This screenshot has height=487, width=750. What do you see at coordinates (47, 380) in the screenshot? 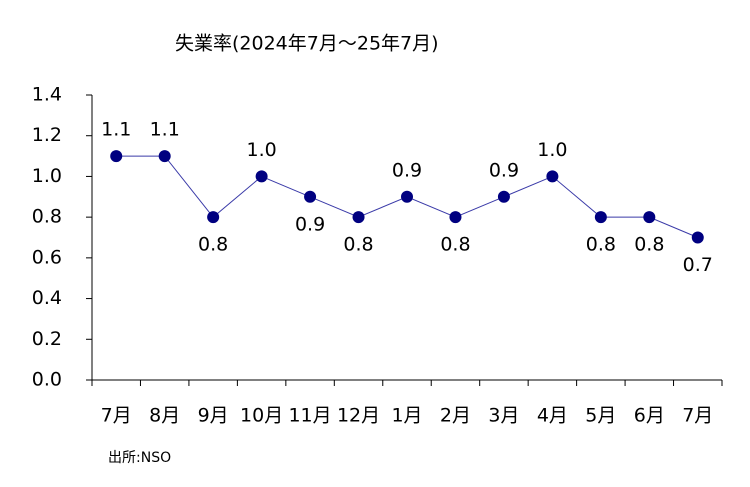
I see `y-tick-label: 0.0` at bounding box center [47, 380].